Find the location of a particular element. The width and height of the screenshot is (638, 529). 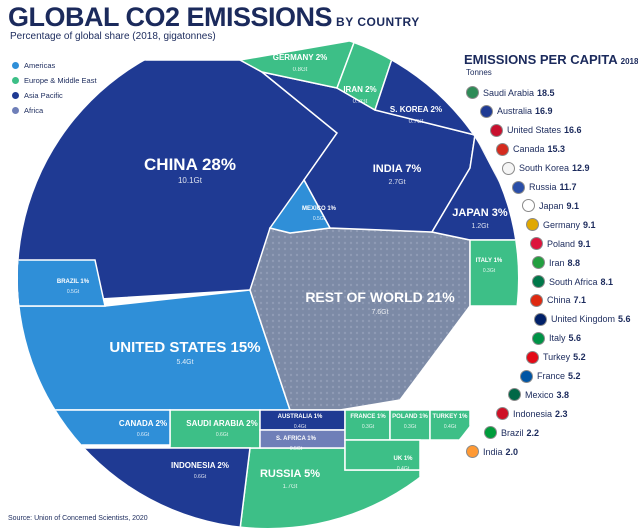

legend-item: Americas is located at coordinates (54, 65).